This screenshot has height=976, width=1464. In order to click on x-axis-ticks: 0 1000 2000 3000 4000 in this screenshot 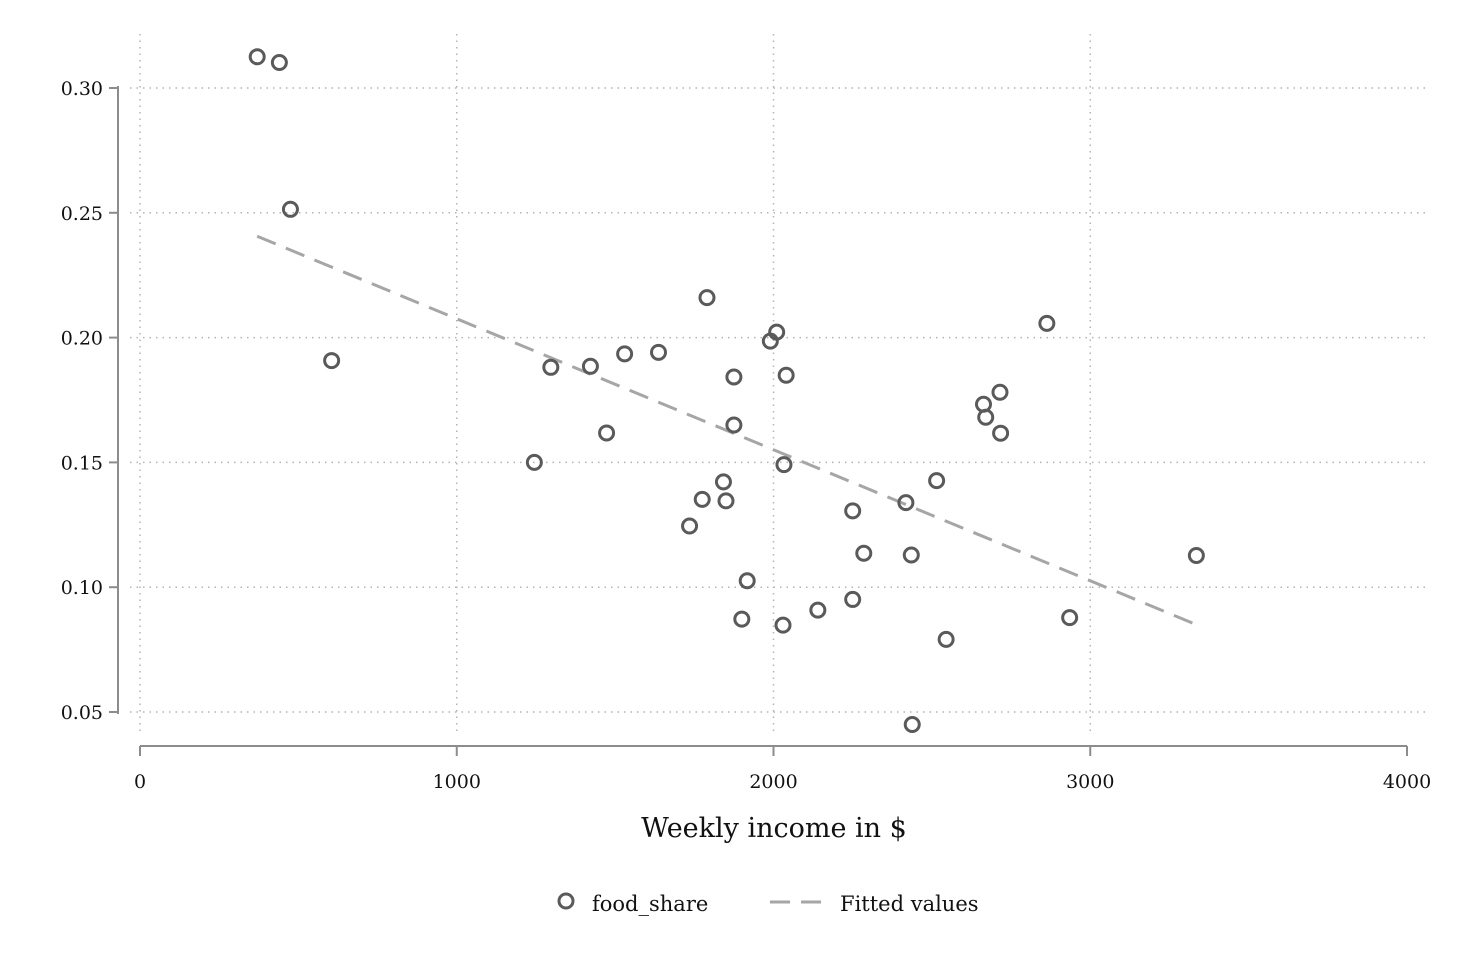, I will do `click(782, 769)`.